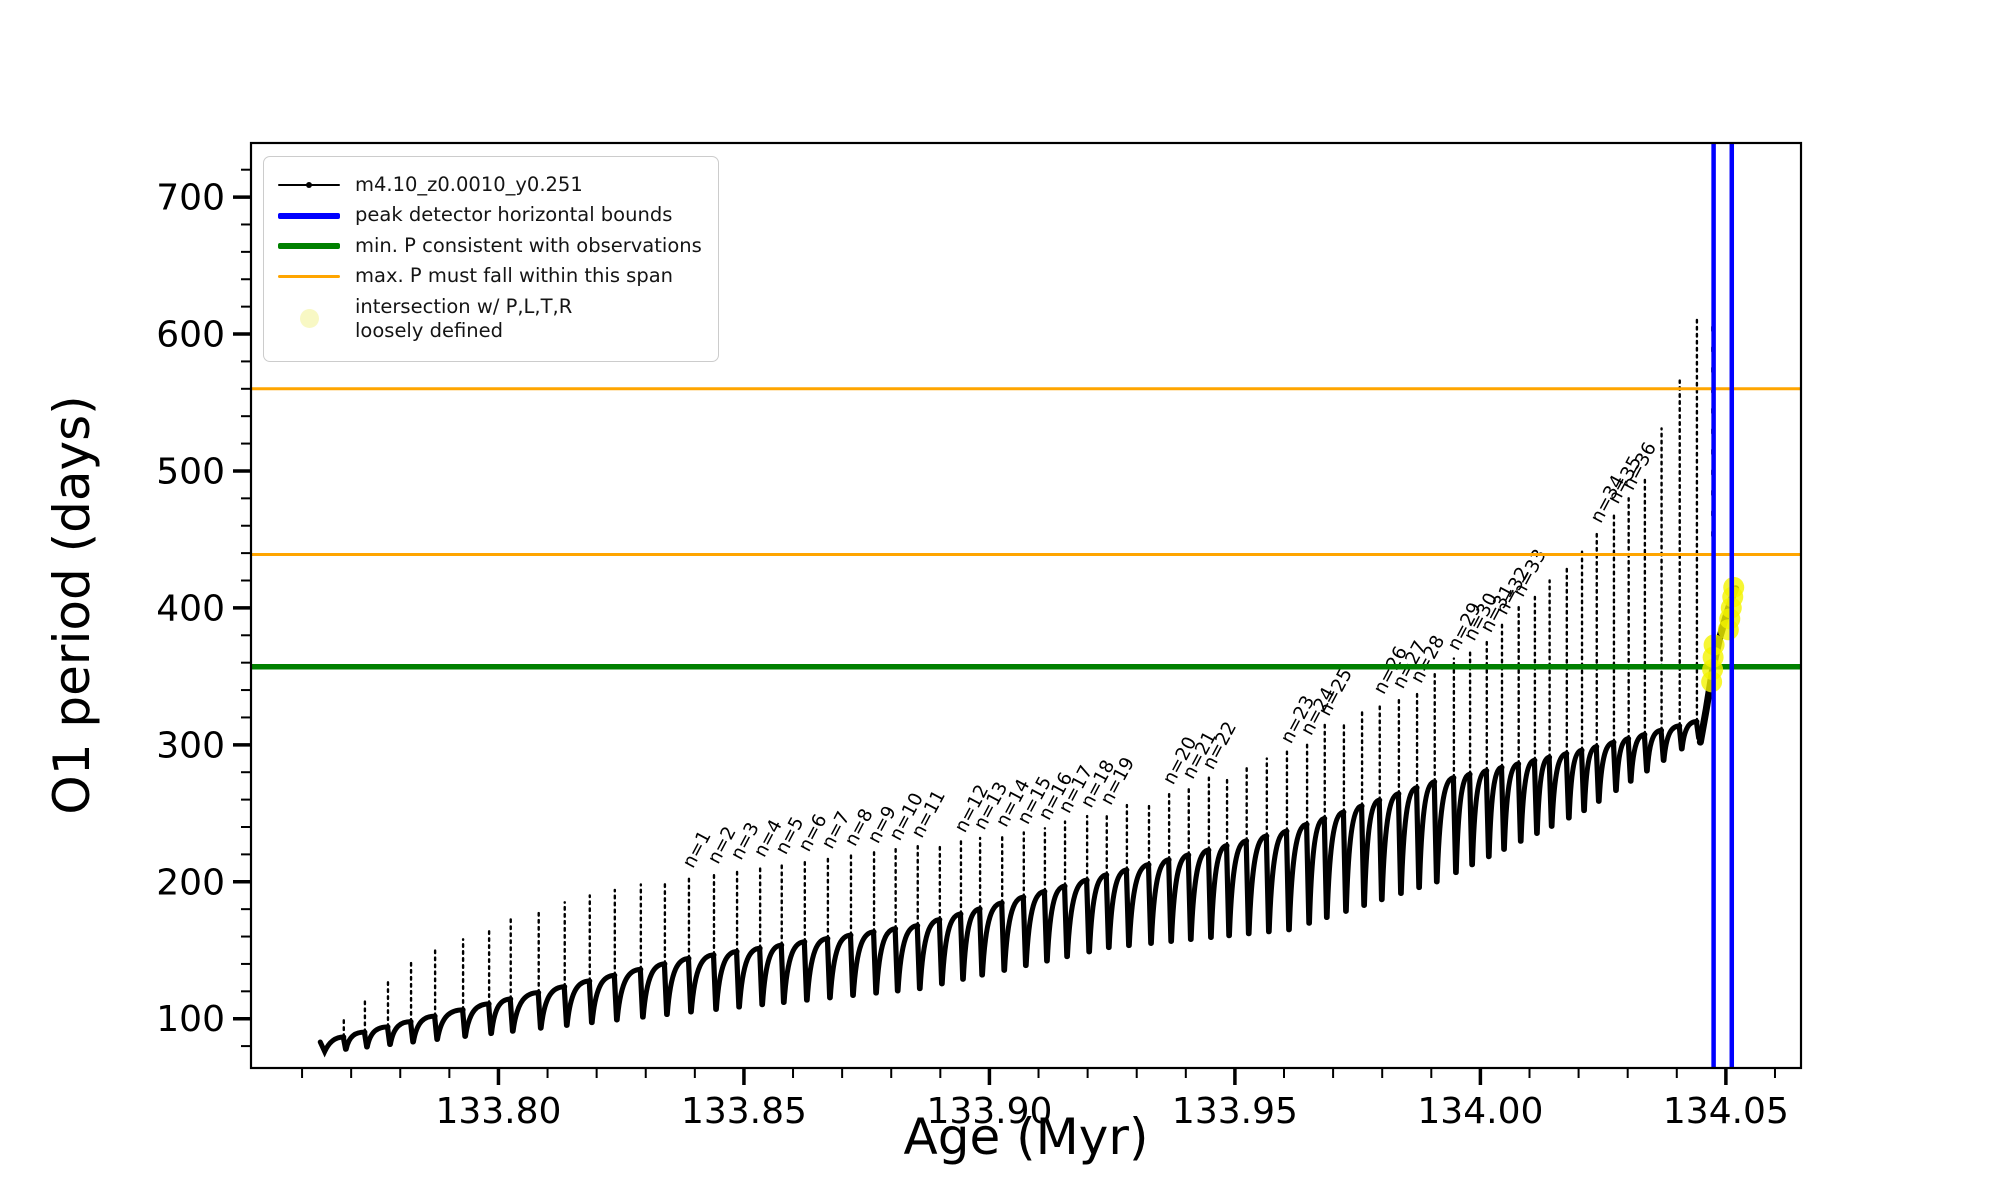  I want to click on y-tick-label: 200, so click(190, 882).